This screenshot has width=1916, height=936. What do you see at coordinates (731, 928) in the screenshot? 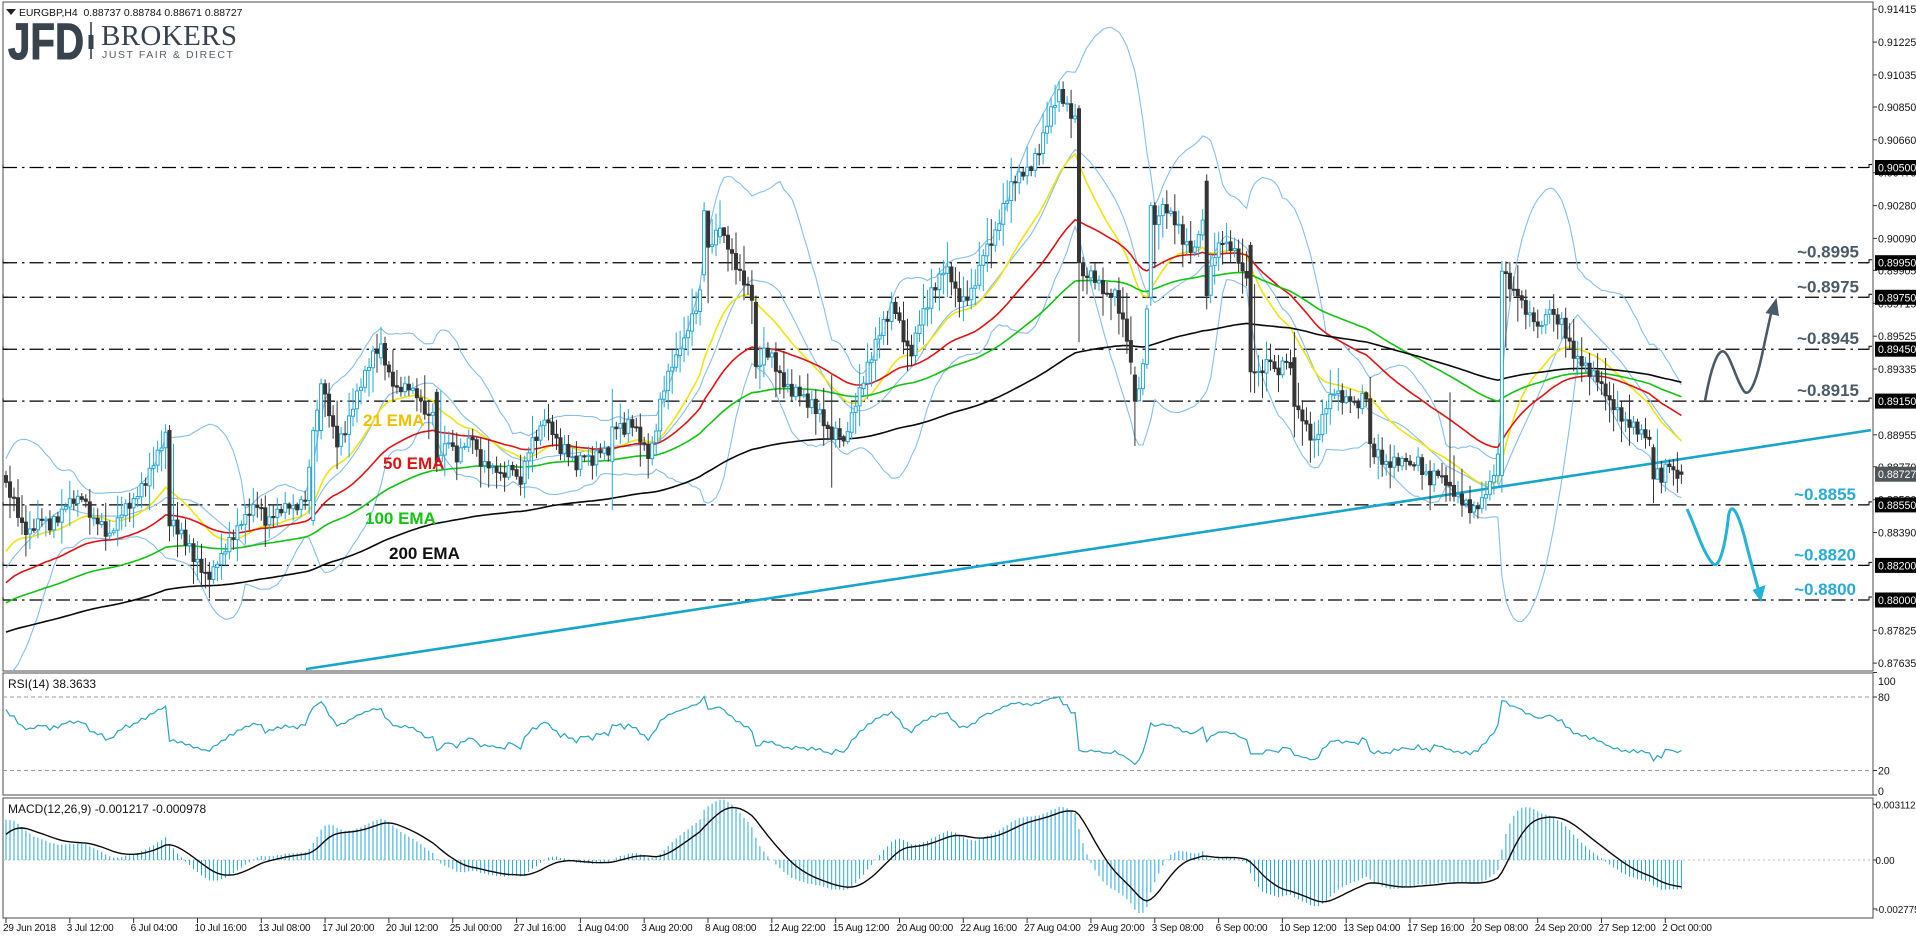
I see `svg-text: 8 Aug 08:00` at bounding box center [731, 928].